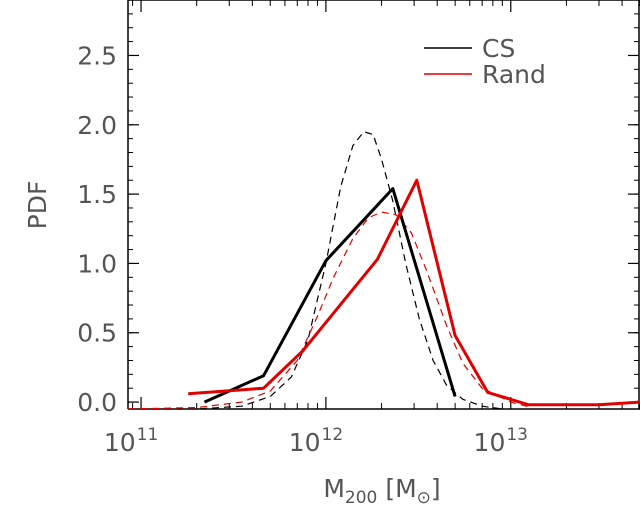 The height and width of the screenshot is (512, 640). I want to click on y-tick-label: 2.0, so click(97, 125).